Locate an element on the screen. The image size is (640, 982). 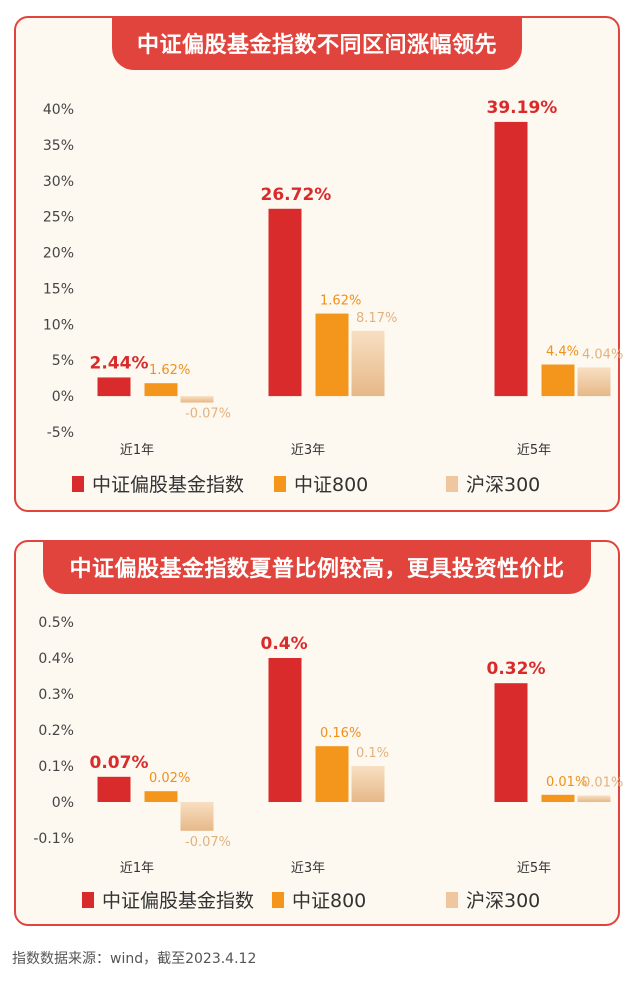
data-label: 4.04% is located at coordinates (602, 354).